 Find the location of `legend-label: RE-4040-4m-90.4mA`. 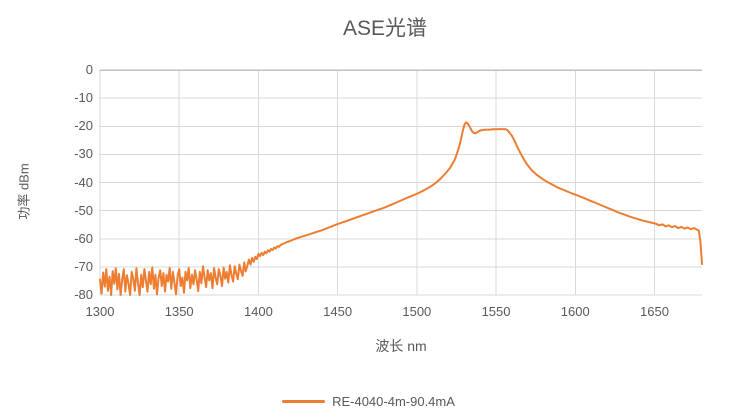

legend-label: RE-4040-4m-90.4mA is located at coordinates (393, 401).